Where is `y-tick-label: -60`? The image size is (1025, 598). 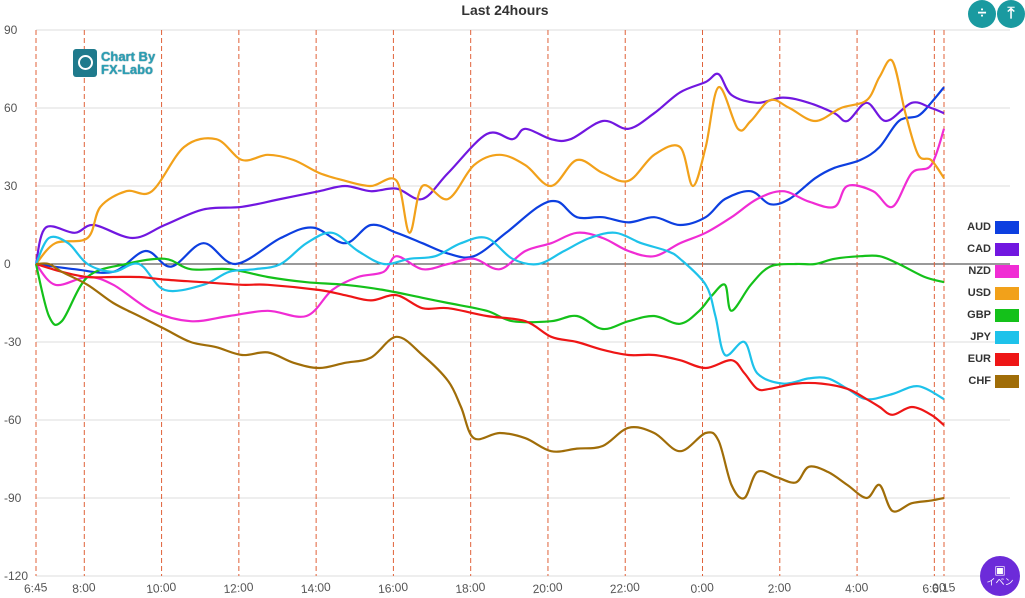 y-tick-label: -60 is located at coordinates (13, 420).